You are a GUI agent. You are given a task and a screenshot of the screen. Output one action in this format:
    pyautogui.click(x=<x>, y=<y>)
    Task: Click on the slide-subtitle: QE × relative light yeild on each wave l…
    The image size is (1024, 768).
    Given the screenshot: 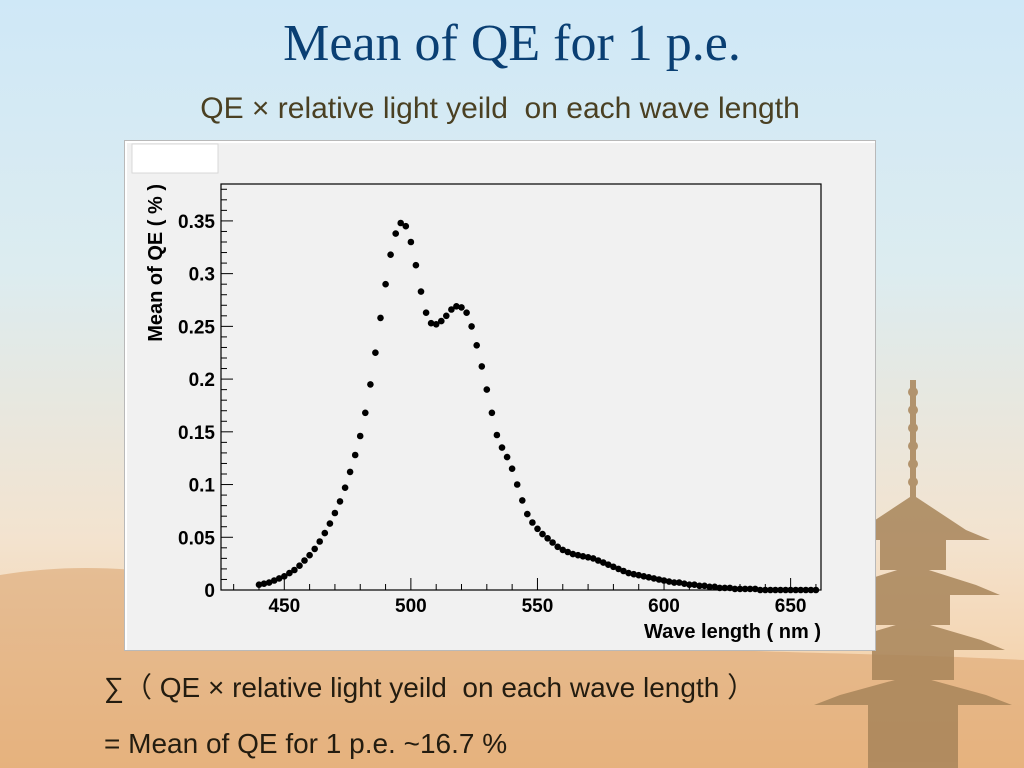 What is the action you would take?
    pyautogui.click(x=500, y=108)
    